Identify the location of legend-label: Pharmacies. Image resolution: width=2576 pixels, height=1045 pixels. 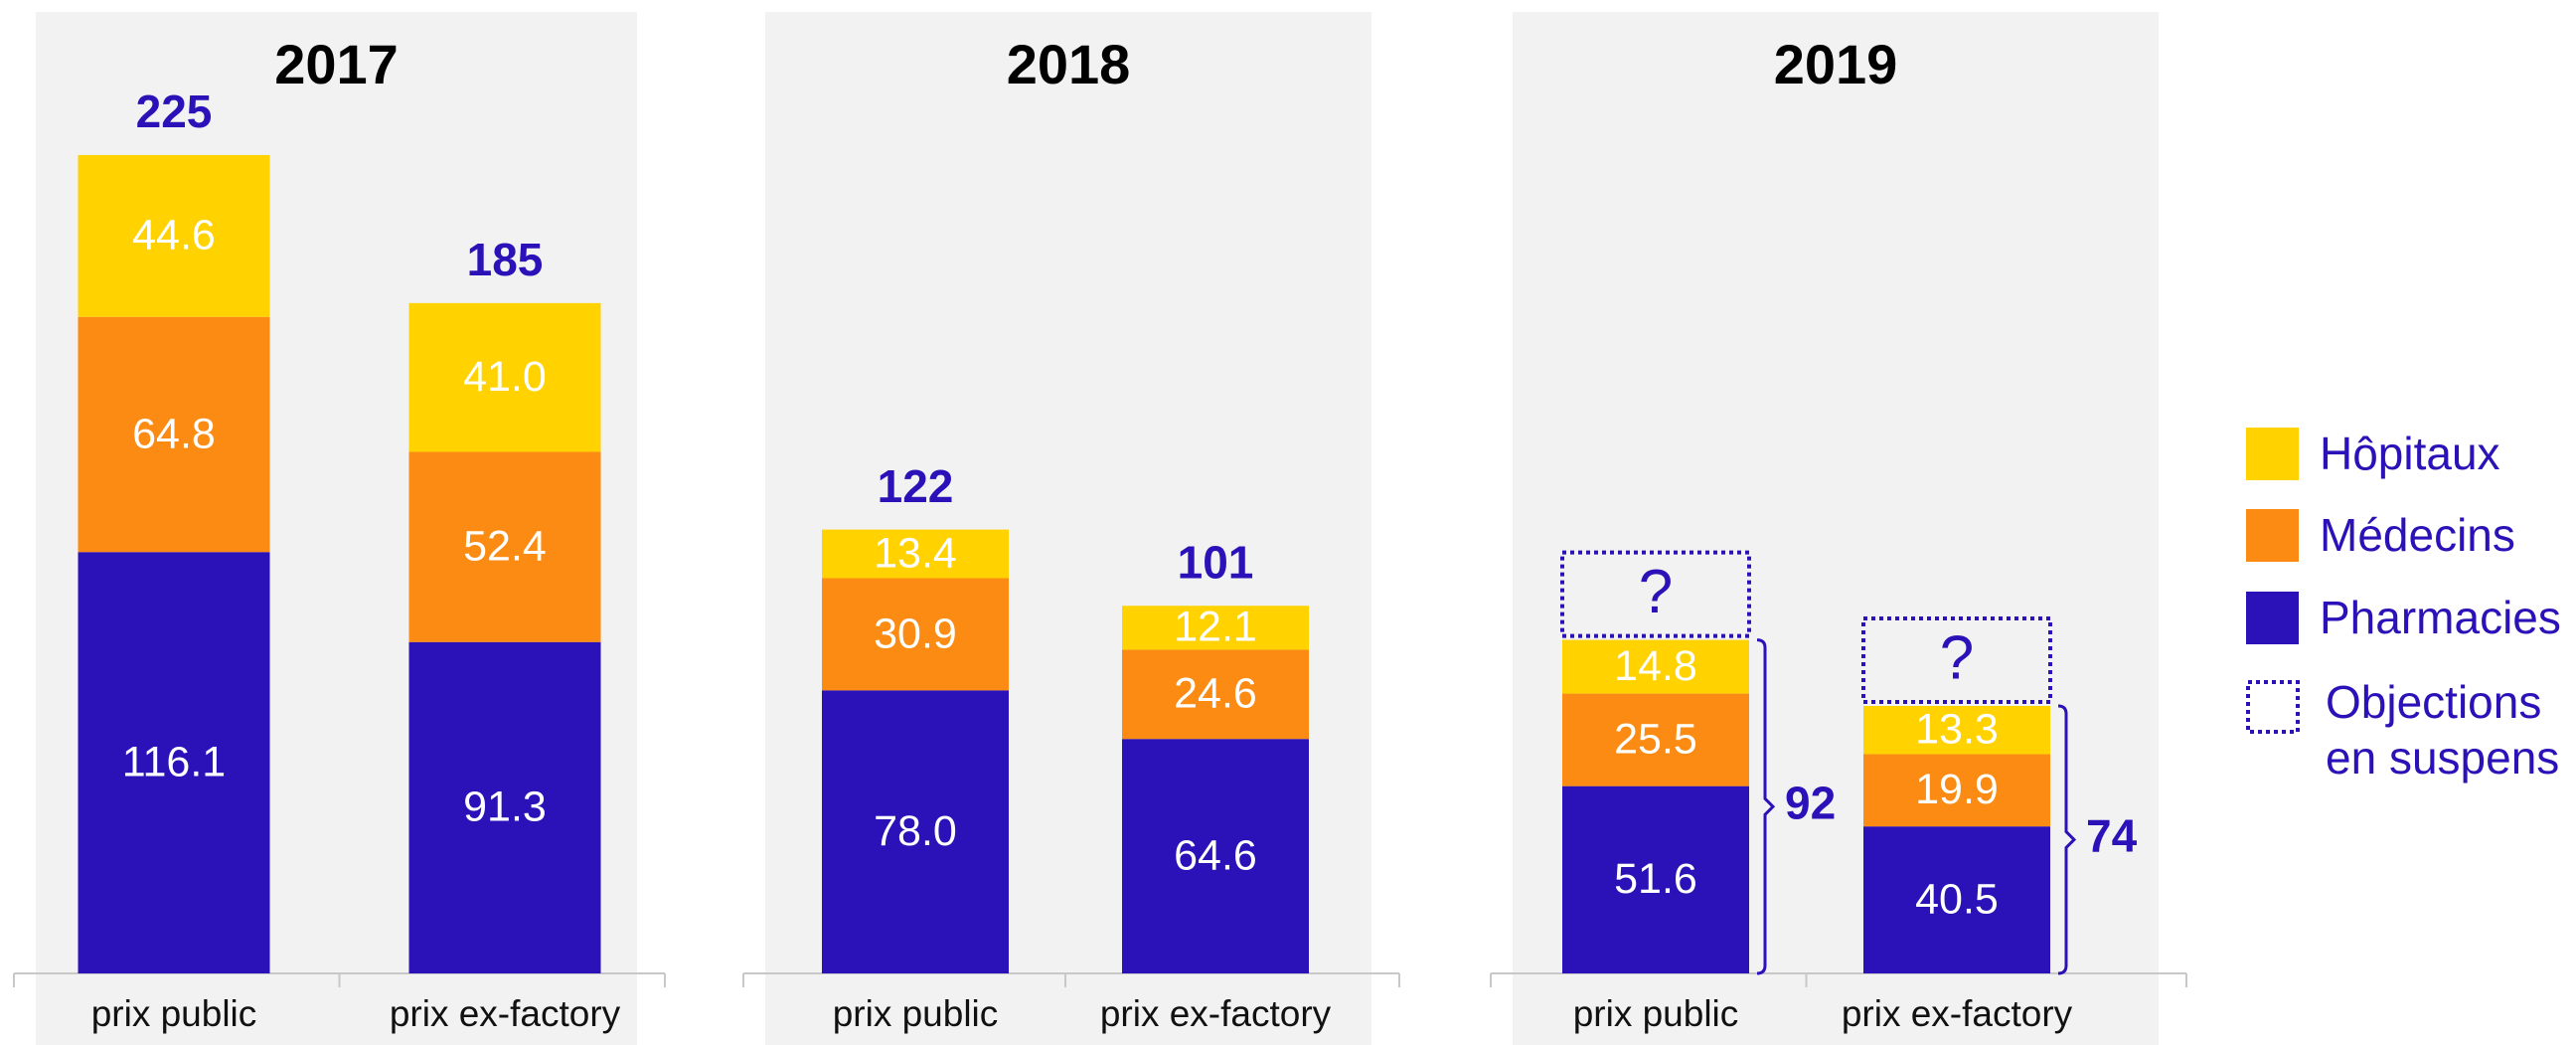
(2440, 617).